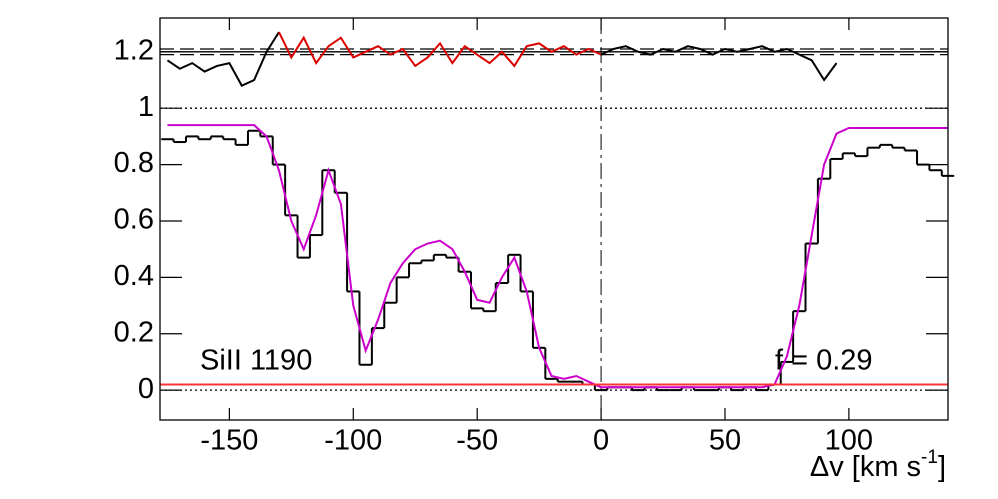  What do you see at coordinates (134, 220) in the screenshot?
I see `y-tick-label: 0.6` at bounding box center [134, 220].